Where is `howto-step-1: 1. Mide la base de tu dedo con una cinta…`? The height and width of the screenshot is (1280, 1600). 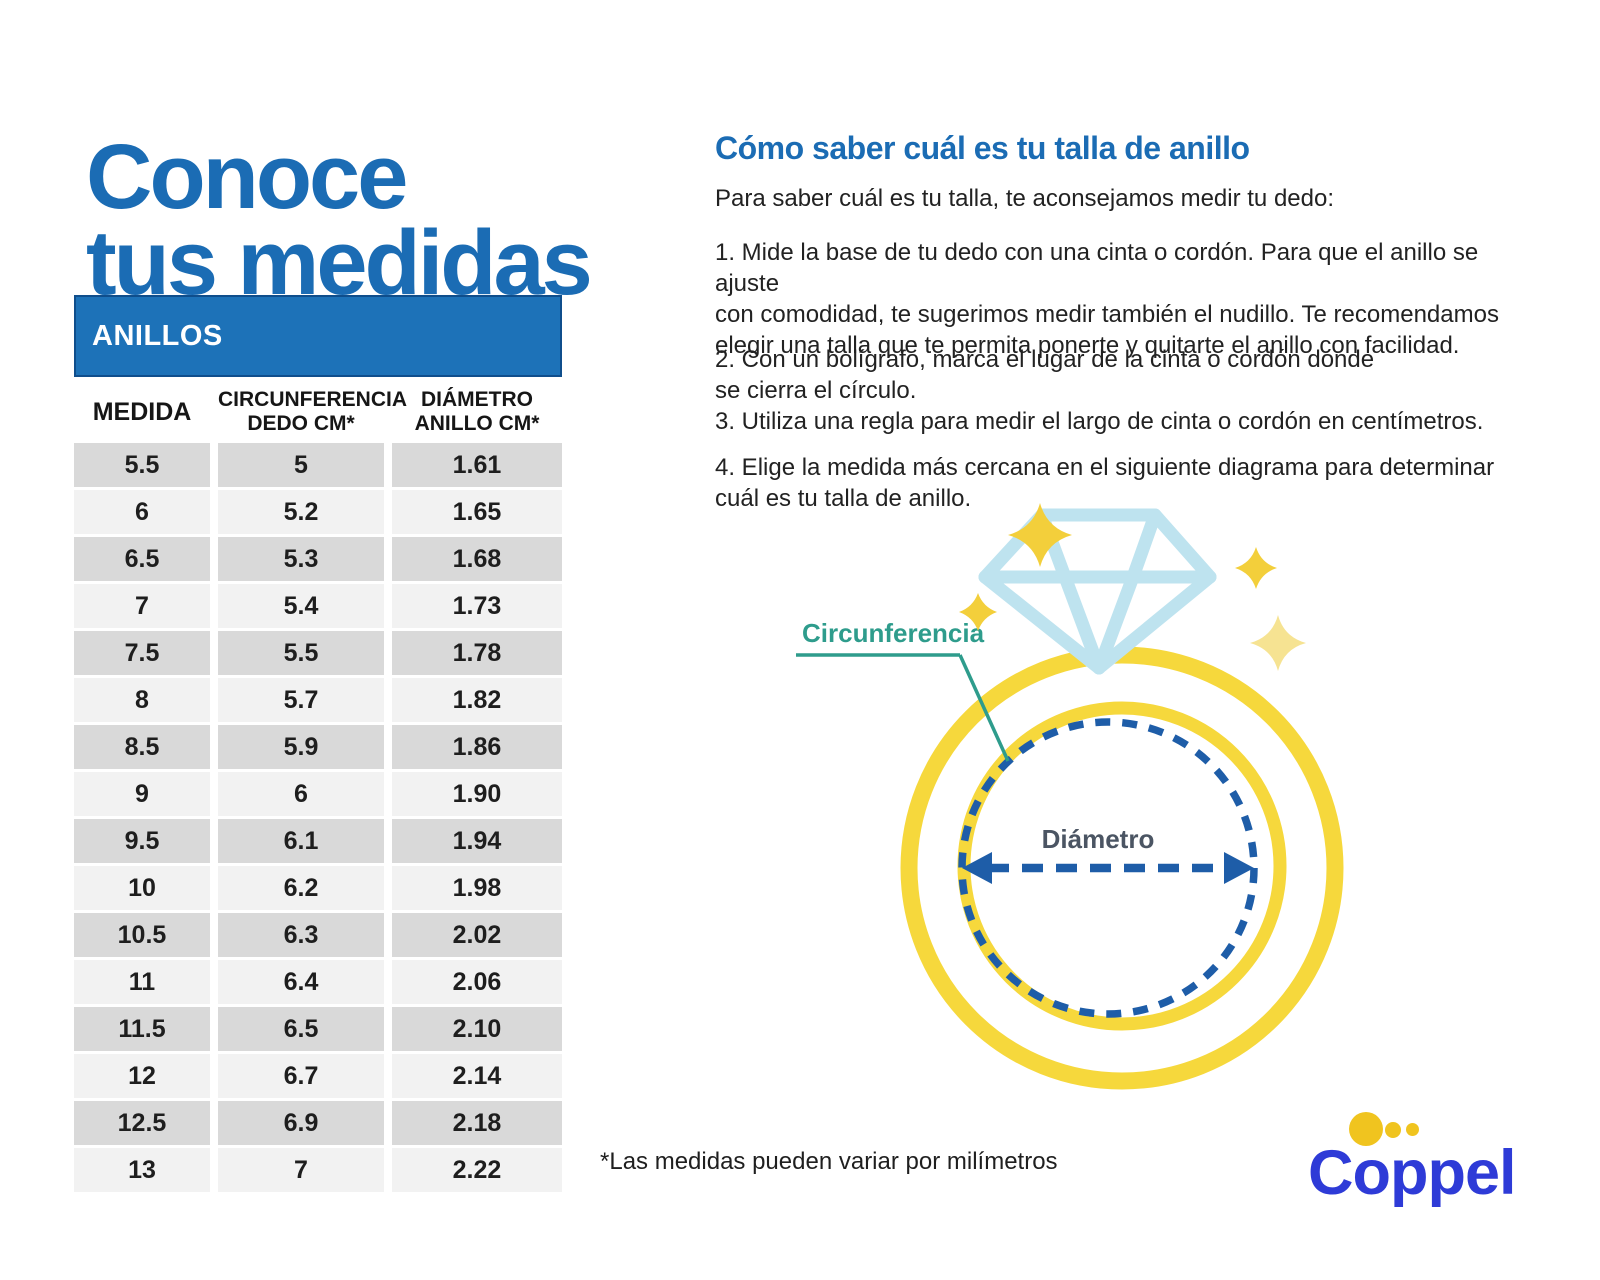 howto-step-1: 1. Mide la base de tu dedo con una cinta… is located at coordinates (1107, 299).